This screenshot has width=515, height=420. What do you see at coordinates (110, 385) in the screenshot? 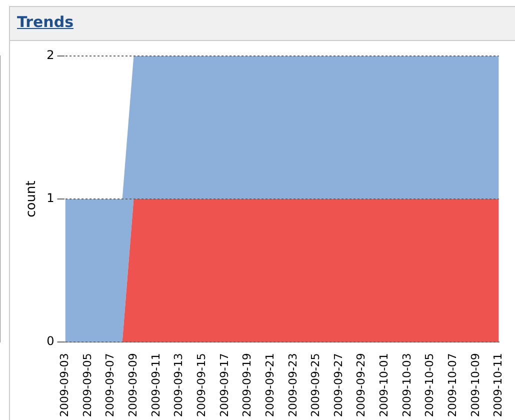
I see `x-tick-label: 2009-09-07` at bounding box center [110, 385].